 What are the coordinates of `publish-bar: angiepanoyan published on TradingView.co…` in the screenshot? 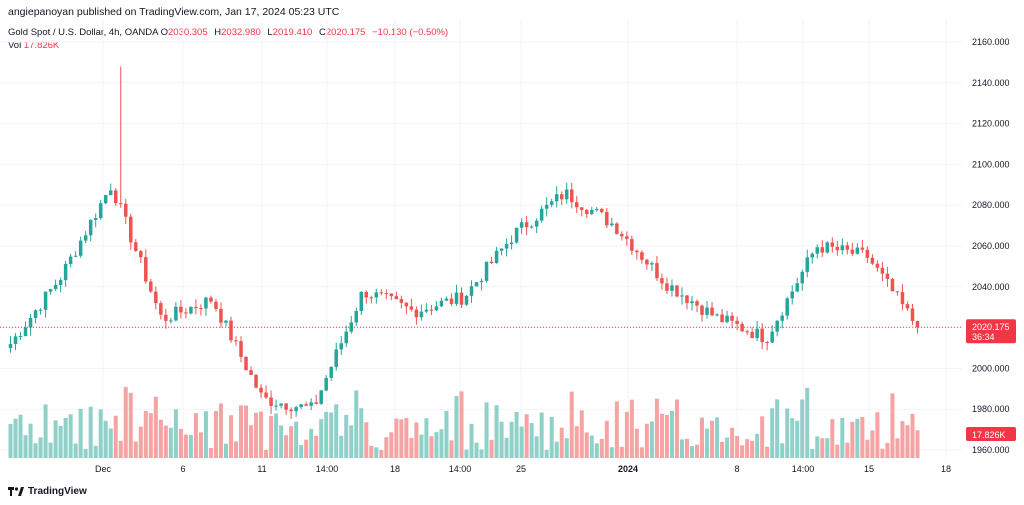 It's located at (512, 10).